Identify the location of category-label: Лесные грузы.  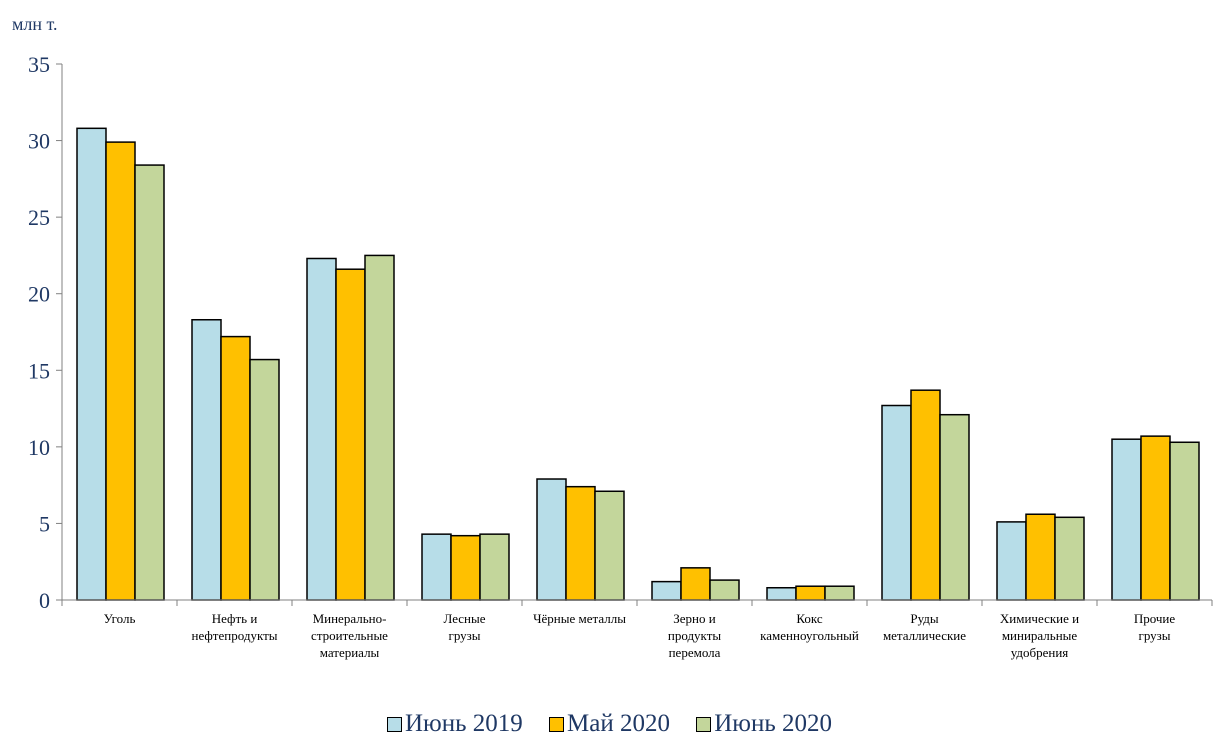
(464, 627).